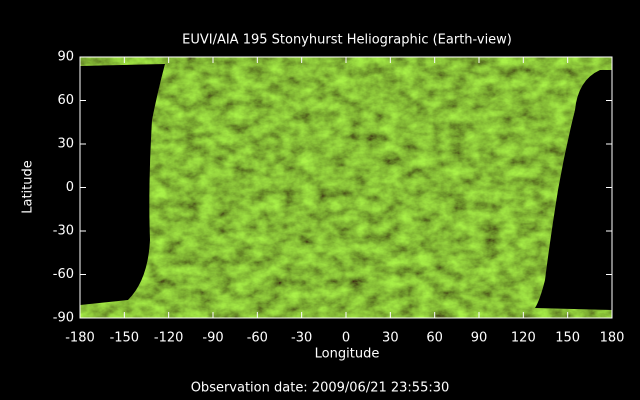 The image size is (640, 400). What do you see at coordinates (63, 318) in the screenshot?
I see `y-tick-label: -90` at bounding box center [63, 318].